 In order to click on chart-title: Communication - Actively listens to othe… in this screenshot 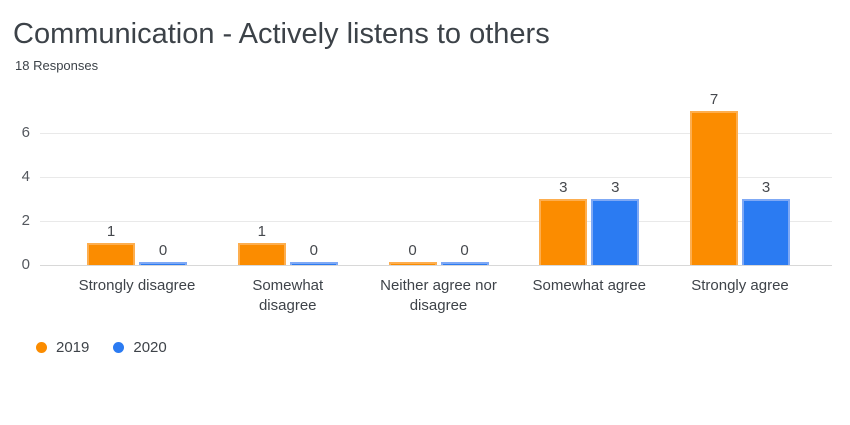, I will do `click(281, 34)`.